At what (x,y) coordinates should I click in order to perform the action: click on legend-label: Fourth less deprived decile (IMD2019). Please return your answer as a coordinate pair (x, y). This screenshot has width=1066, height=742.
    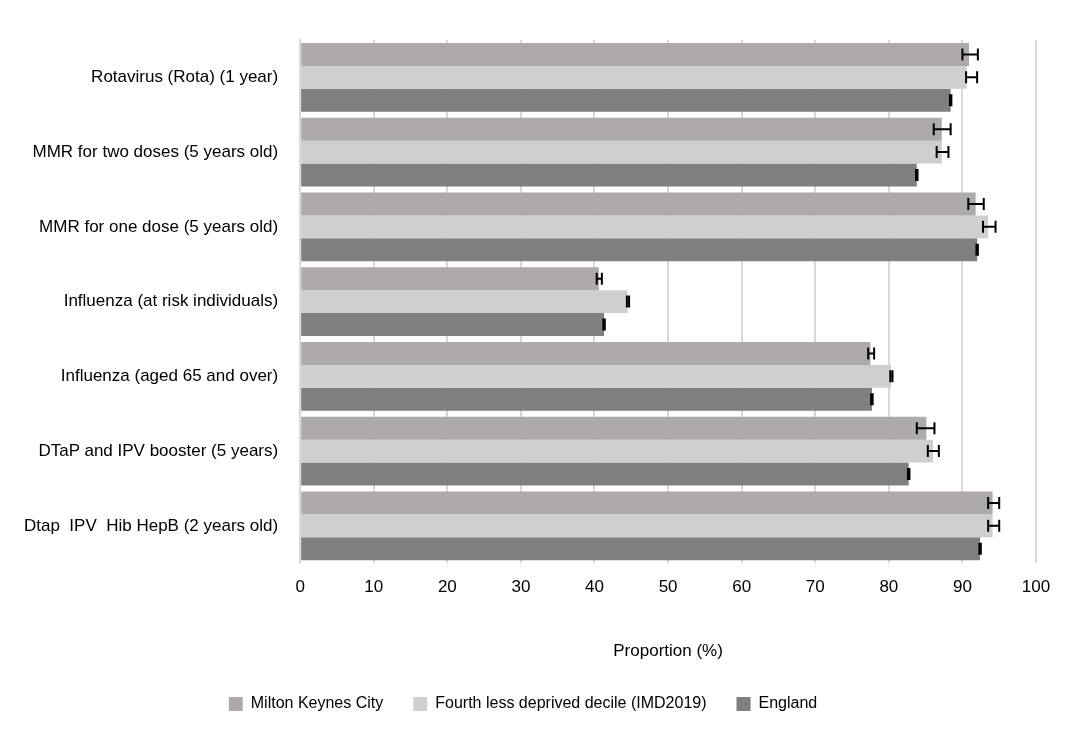
    Looking at the image, I should click on (571, 703).